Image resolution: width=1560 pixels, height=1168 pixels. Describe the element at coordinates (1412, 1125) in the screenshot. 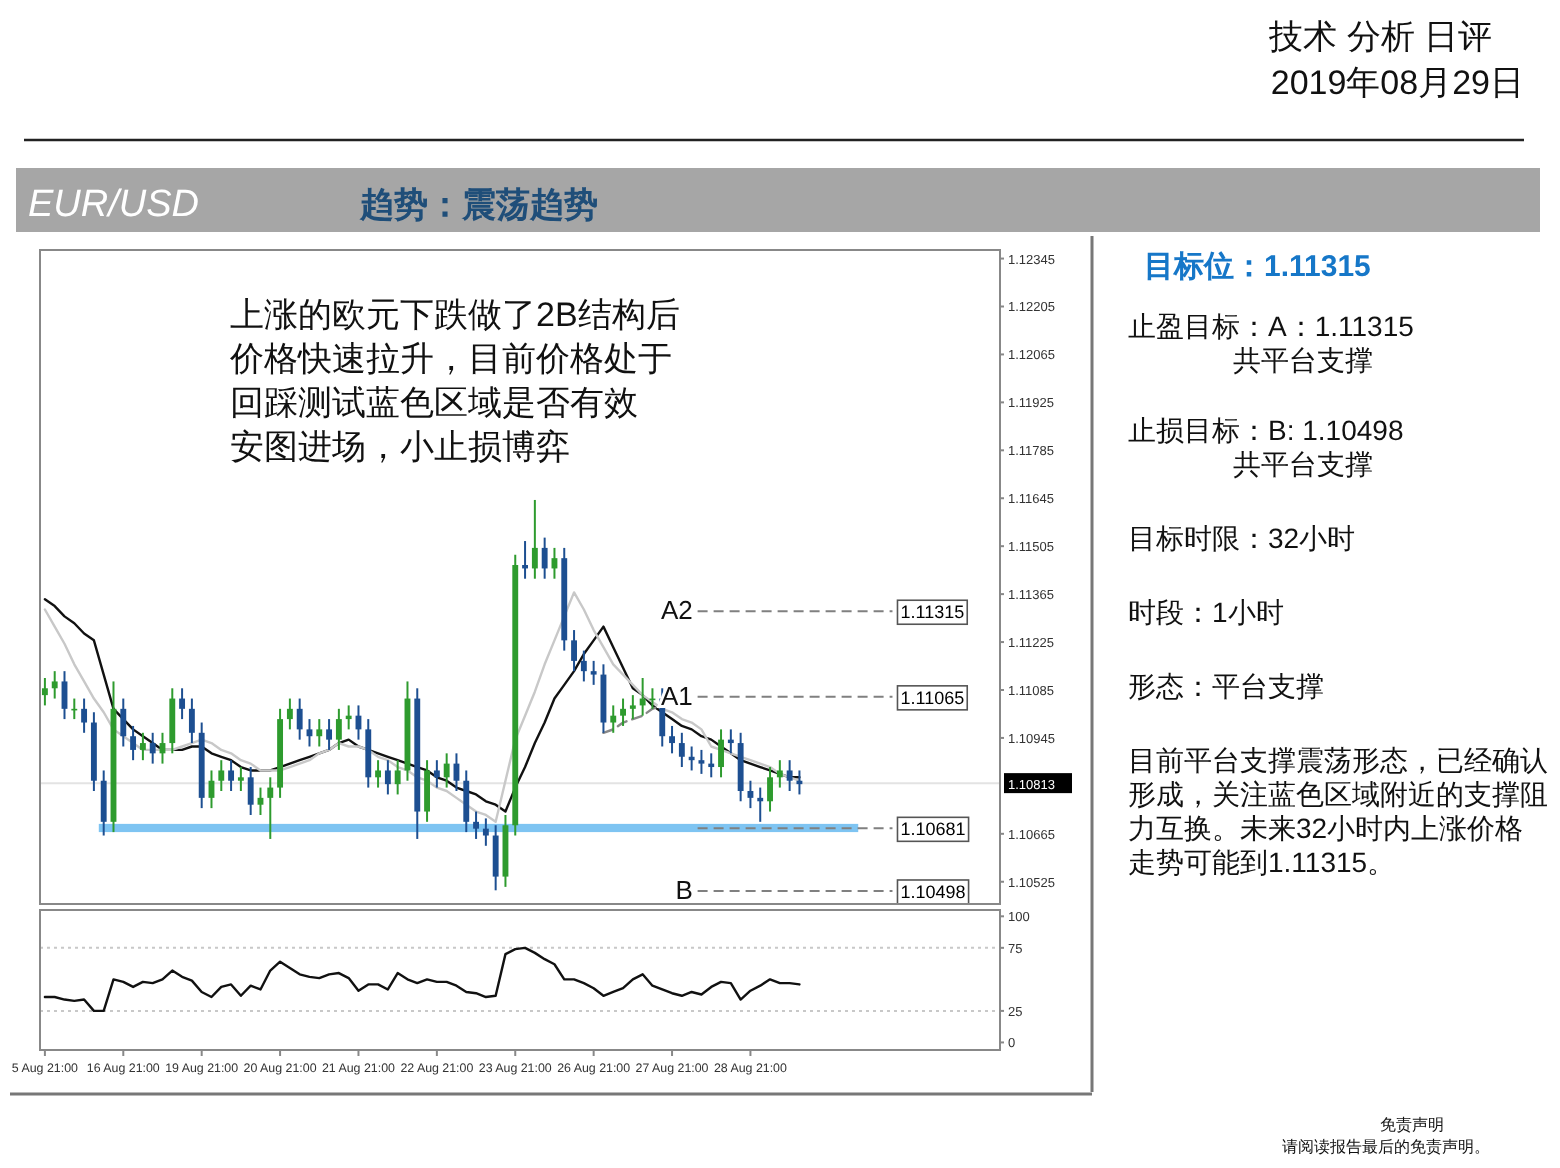

I see `text: 免责声明` at that location.